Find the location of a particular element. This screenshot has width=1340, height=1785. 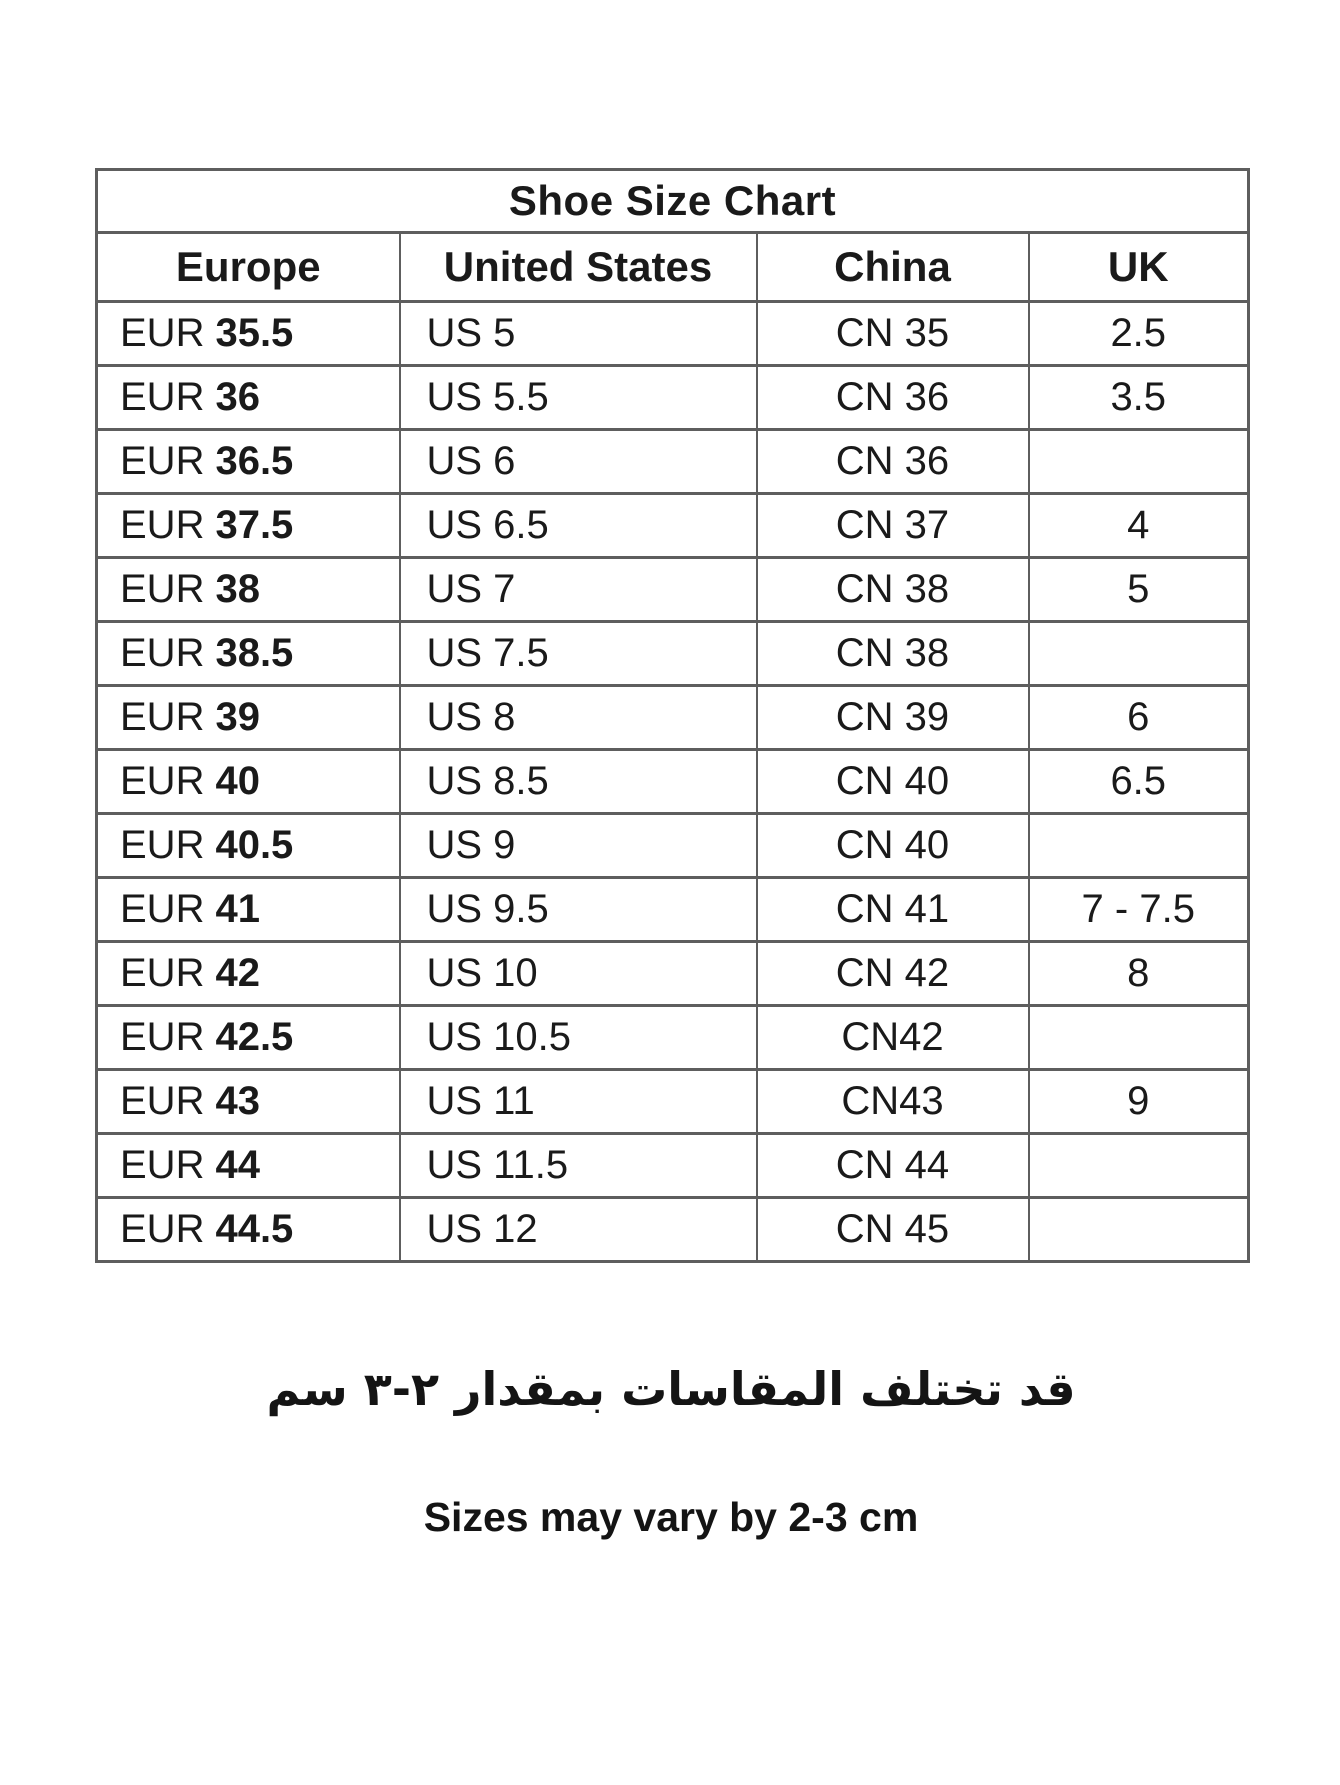

table-row: EUR 36.5 US 6 CN 36 is located at coordinates (672, 461).